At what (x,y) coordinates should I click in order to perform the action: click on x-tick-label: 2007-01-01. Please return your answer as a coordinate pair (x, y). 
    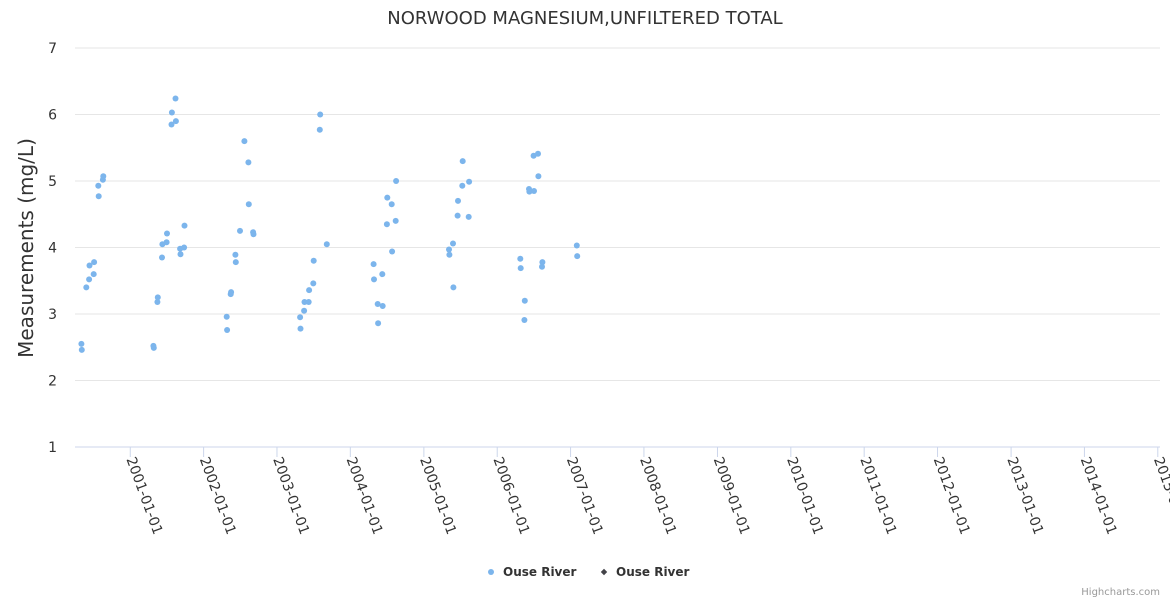
    Looking at the image, I should click on (584, 496).